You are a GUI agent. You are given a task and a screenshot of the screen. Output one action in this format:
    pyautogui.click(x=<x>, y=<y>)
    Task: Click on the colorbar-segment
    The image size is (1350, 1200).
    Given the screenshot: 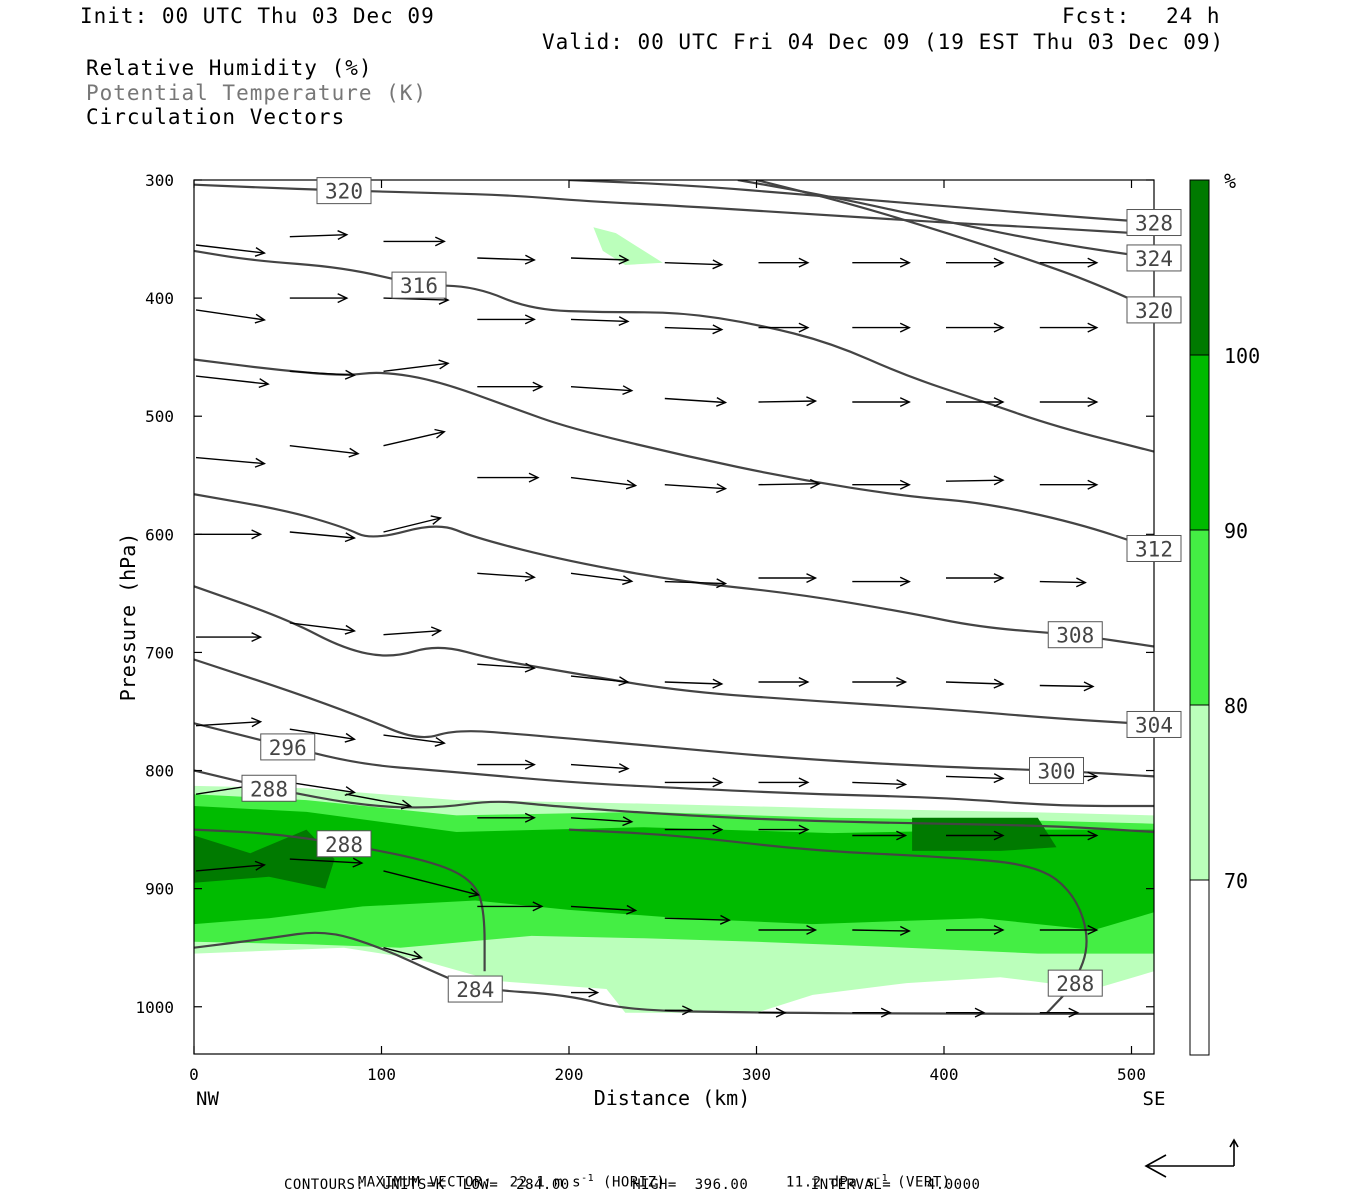 What is the action you would take?
    pyautogui.click(x=1199, y=617)
    